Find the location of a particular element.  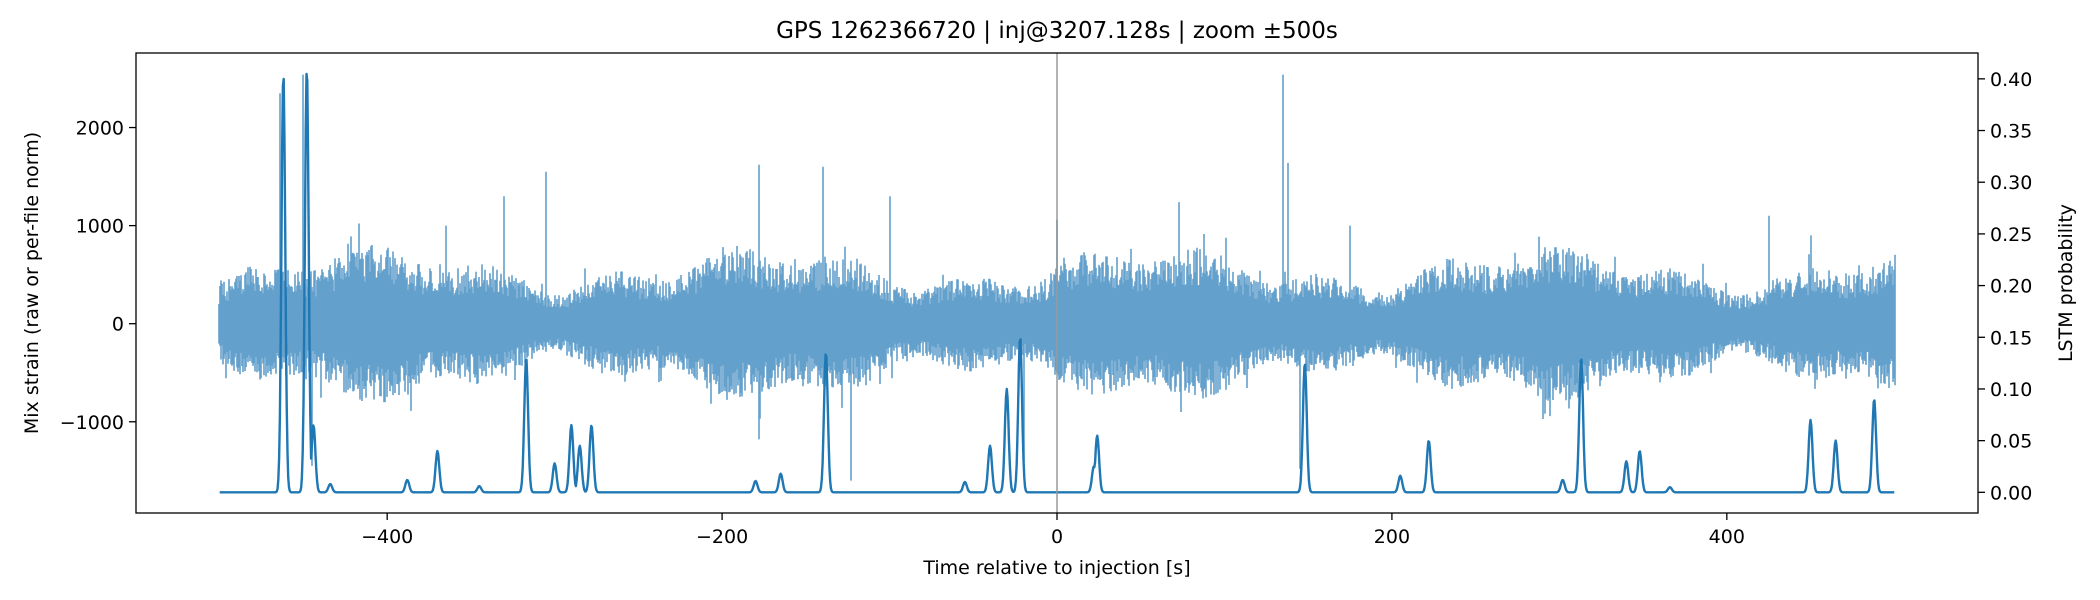

x-tick-label: 200 is located at coordinates (1392, 537).